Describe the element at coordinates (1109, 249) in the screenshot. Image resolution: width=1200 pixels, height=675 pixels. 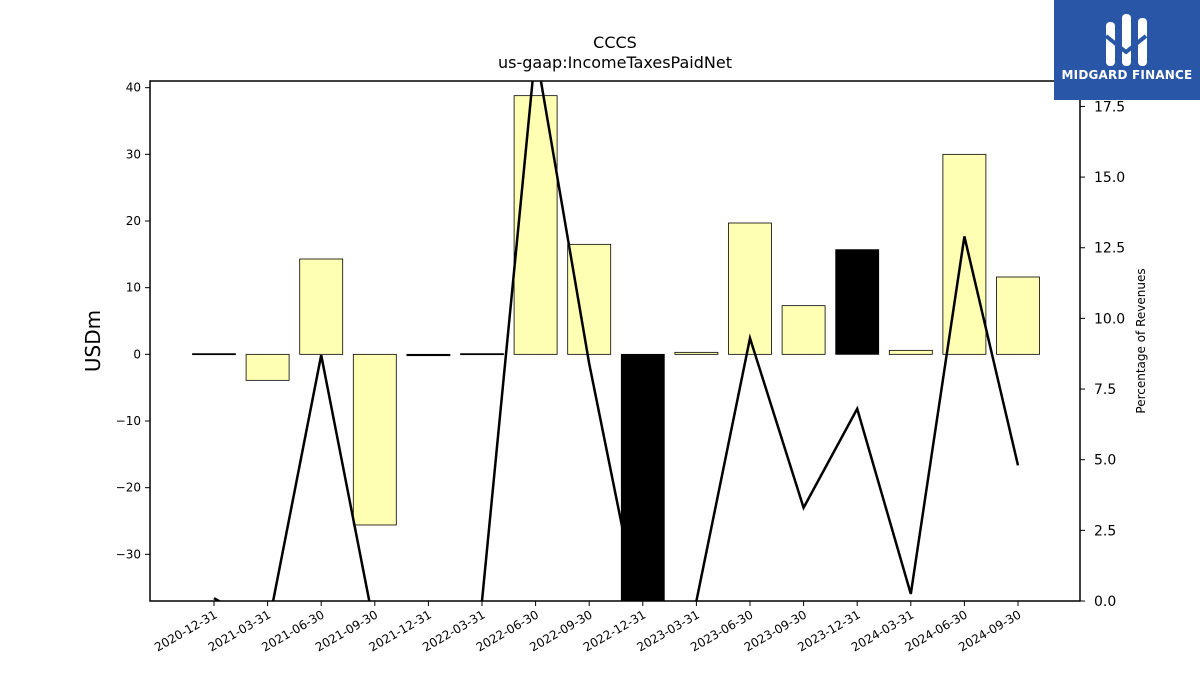
I see `y2-tick-label: 12.5` at that location.